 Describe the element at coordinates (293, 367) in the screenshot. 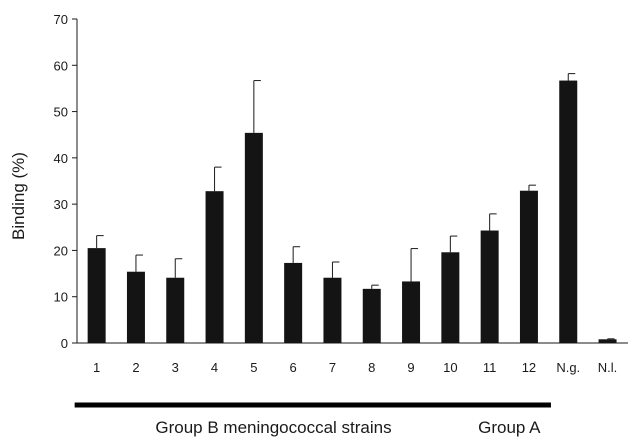

I see `x-tick-label: 6` at that location.